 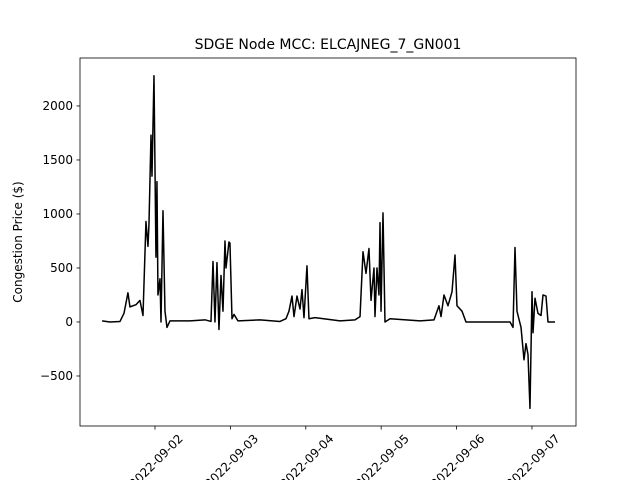 I want to click on y-tick-label: −500, so click(x=56, y=376).